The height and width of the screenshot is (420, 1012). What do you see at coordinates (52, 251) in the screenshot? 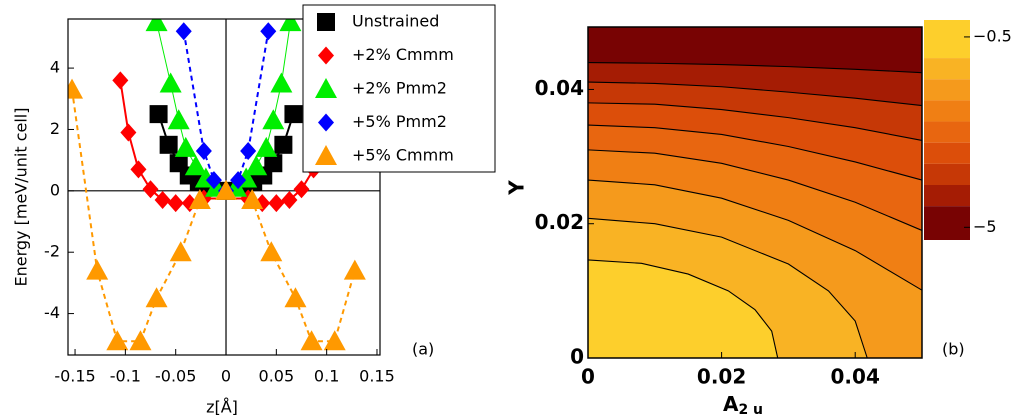
I see `y-tick-label: -2` at bounding box center [52, 251].